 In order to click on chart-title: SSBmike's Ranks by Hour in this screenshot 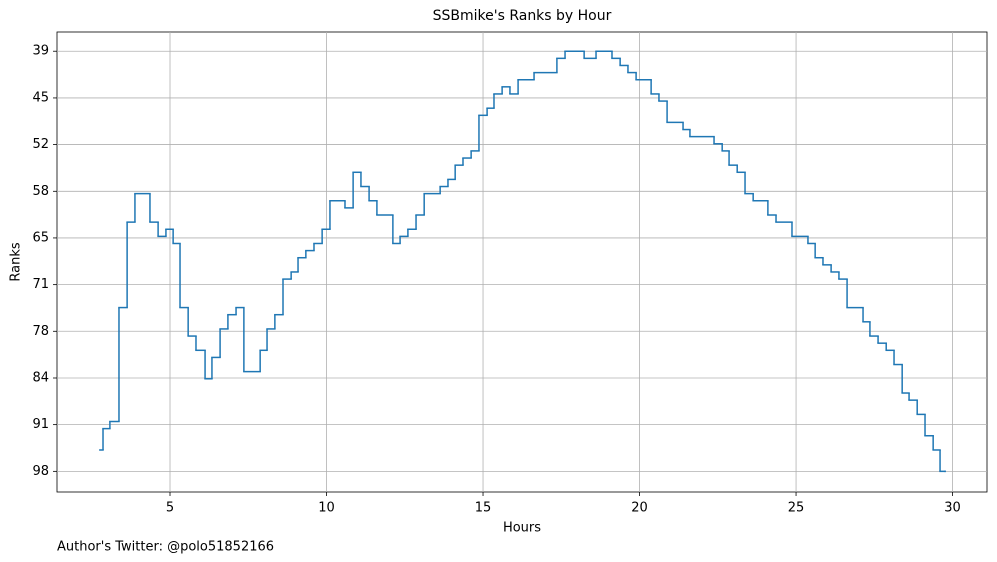, I will do `click(522, 16)`.